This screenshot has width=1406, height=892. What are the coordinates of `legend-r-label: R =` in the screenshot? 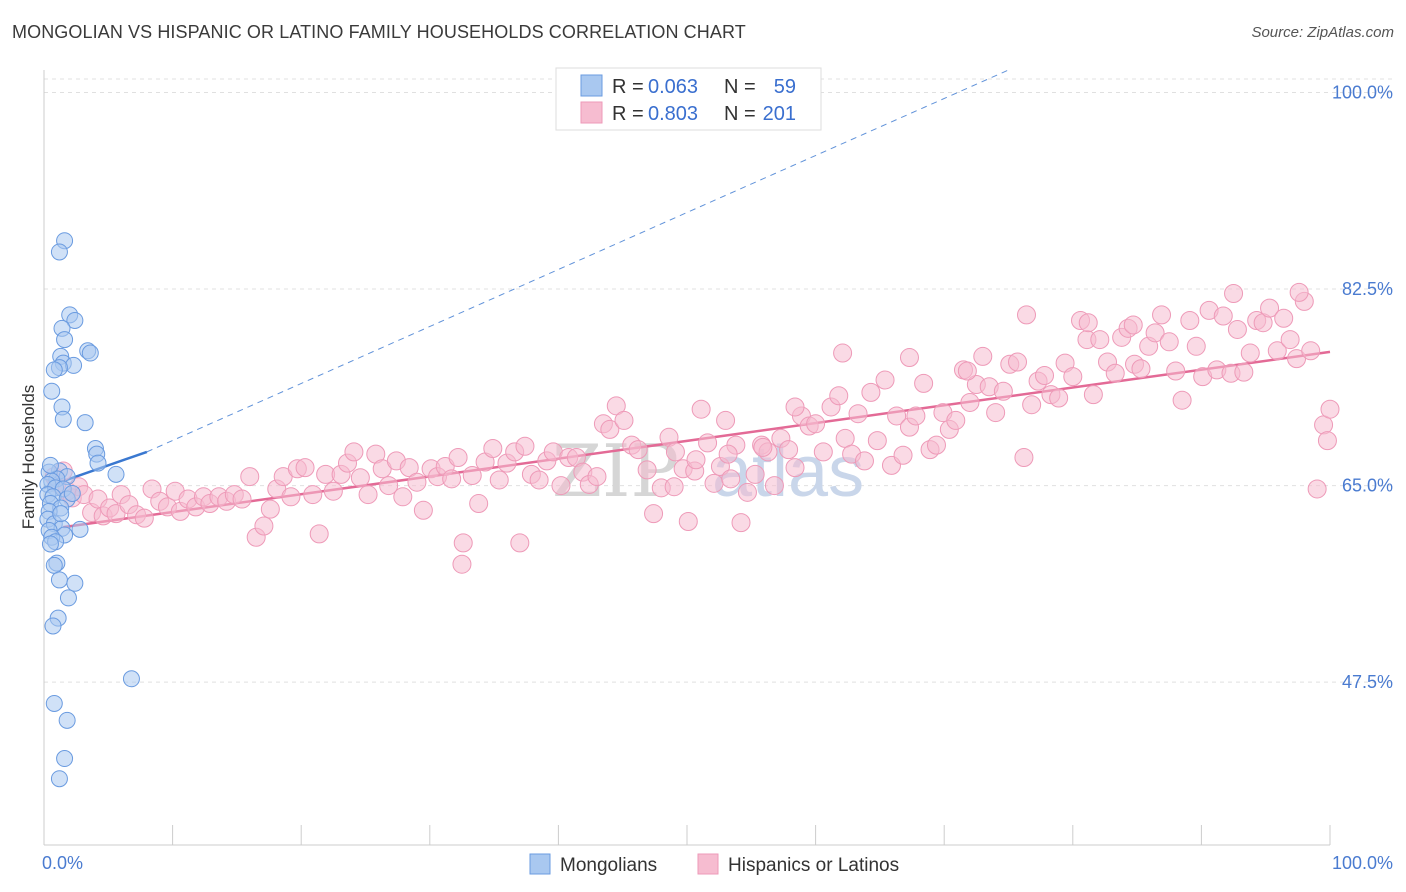 It's located at (628, 114).